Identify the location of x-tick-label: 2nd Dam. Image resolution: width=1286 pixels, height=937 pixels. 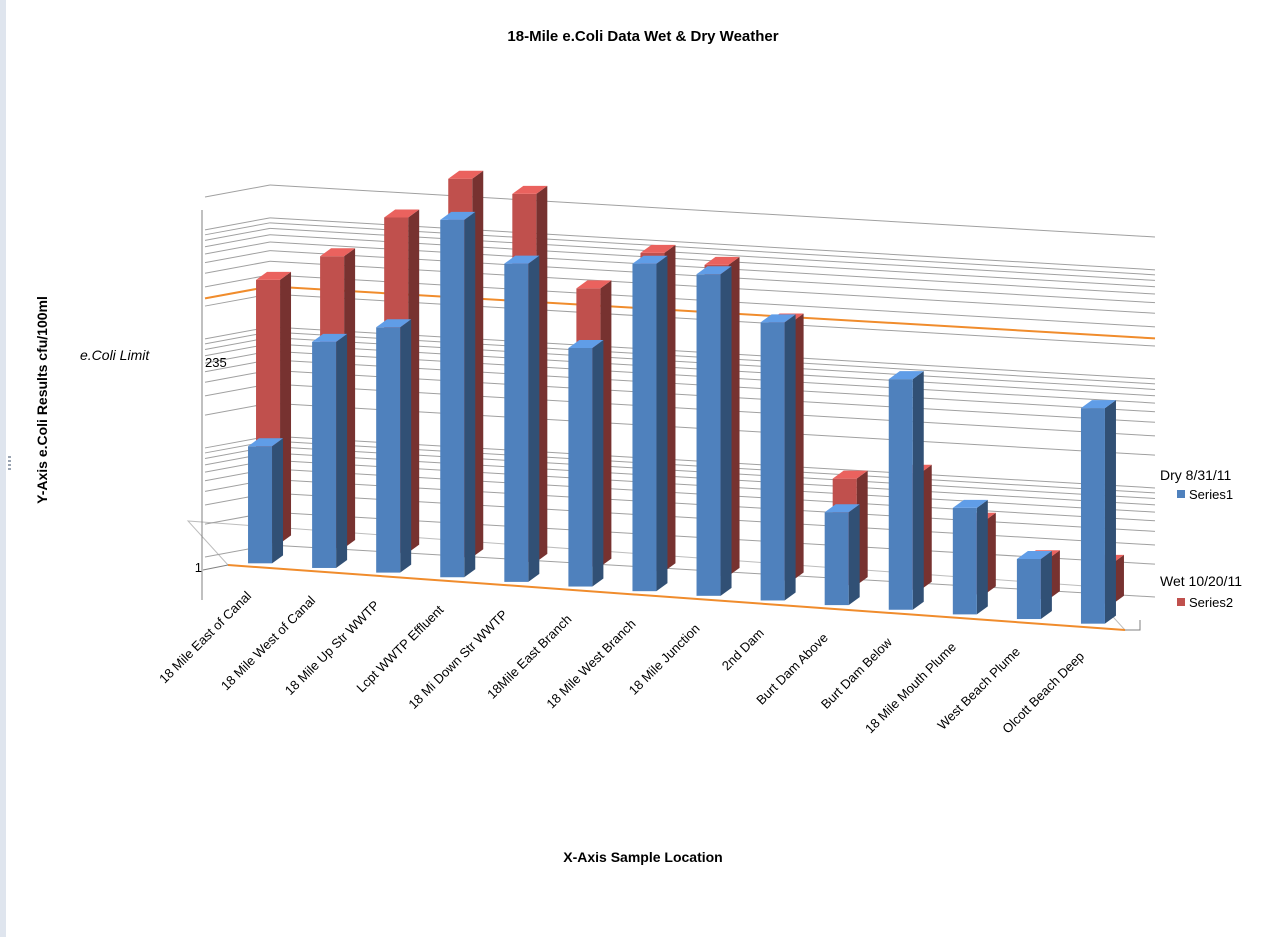
(743, 649).